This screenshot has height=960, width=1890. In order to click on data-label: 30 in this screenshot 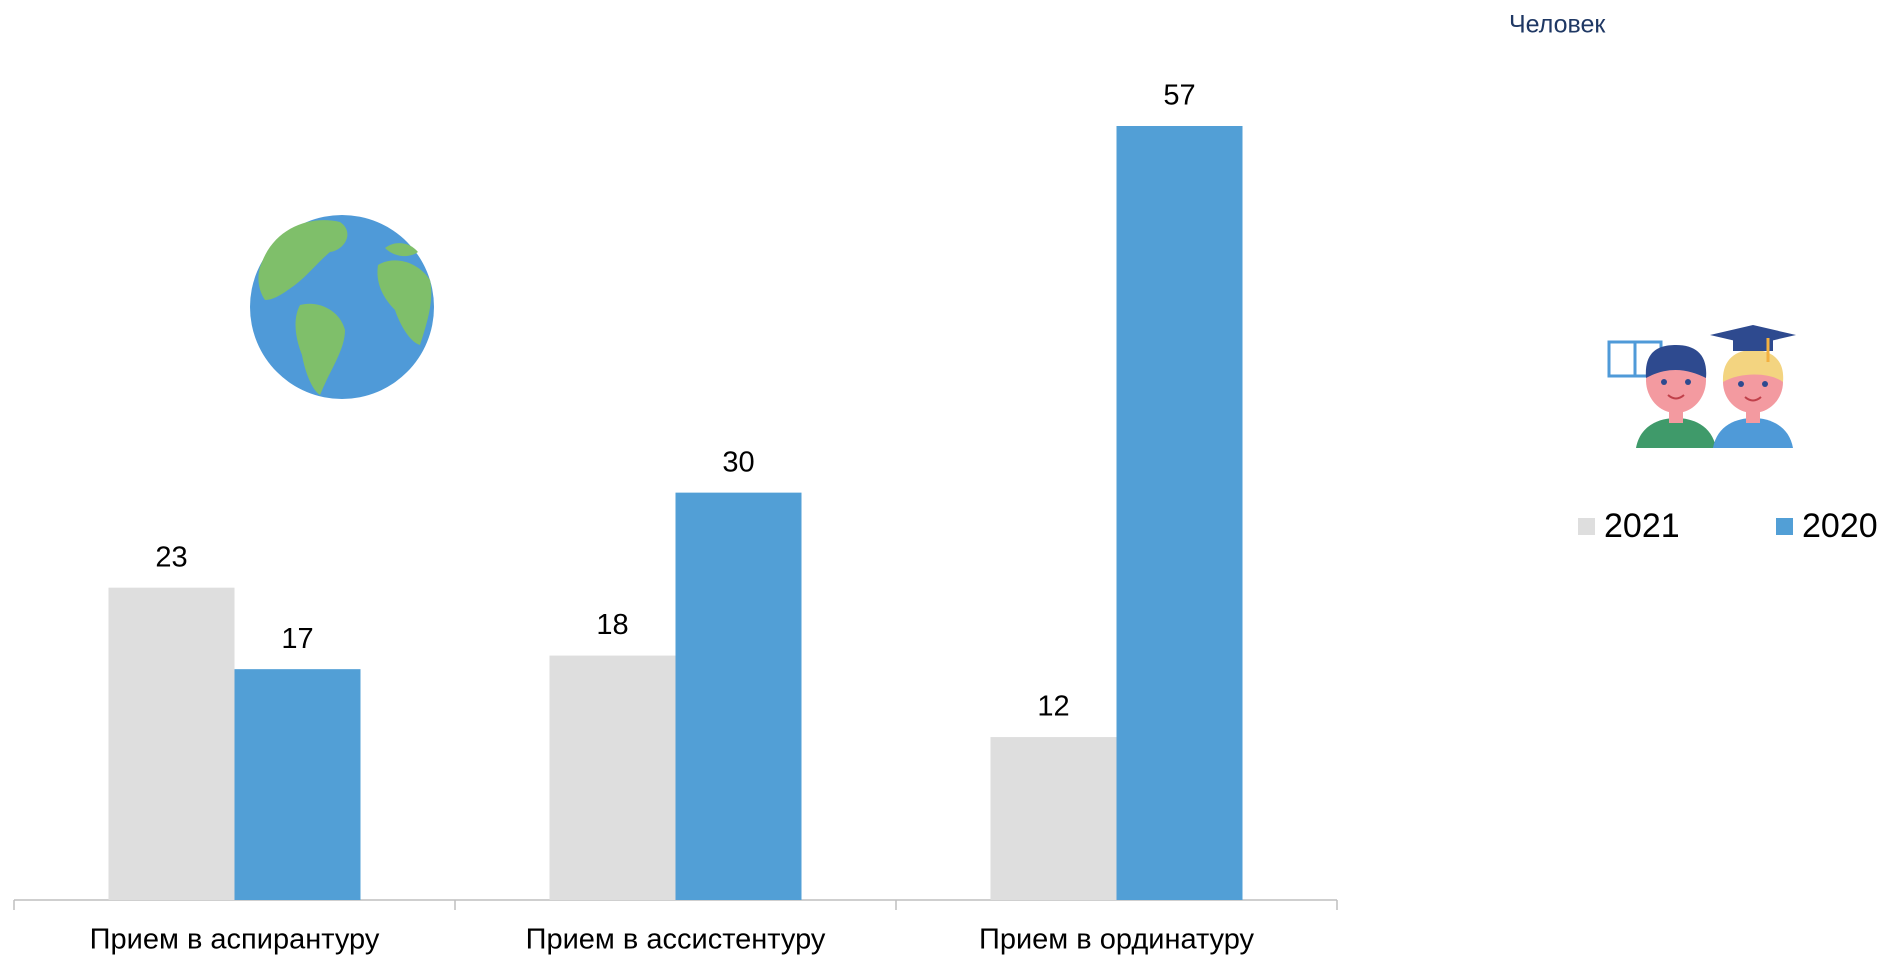, I will do `click(738, 462)`.